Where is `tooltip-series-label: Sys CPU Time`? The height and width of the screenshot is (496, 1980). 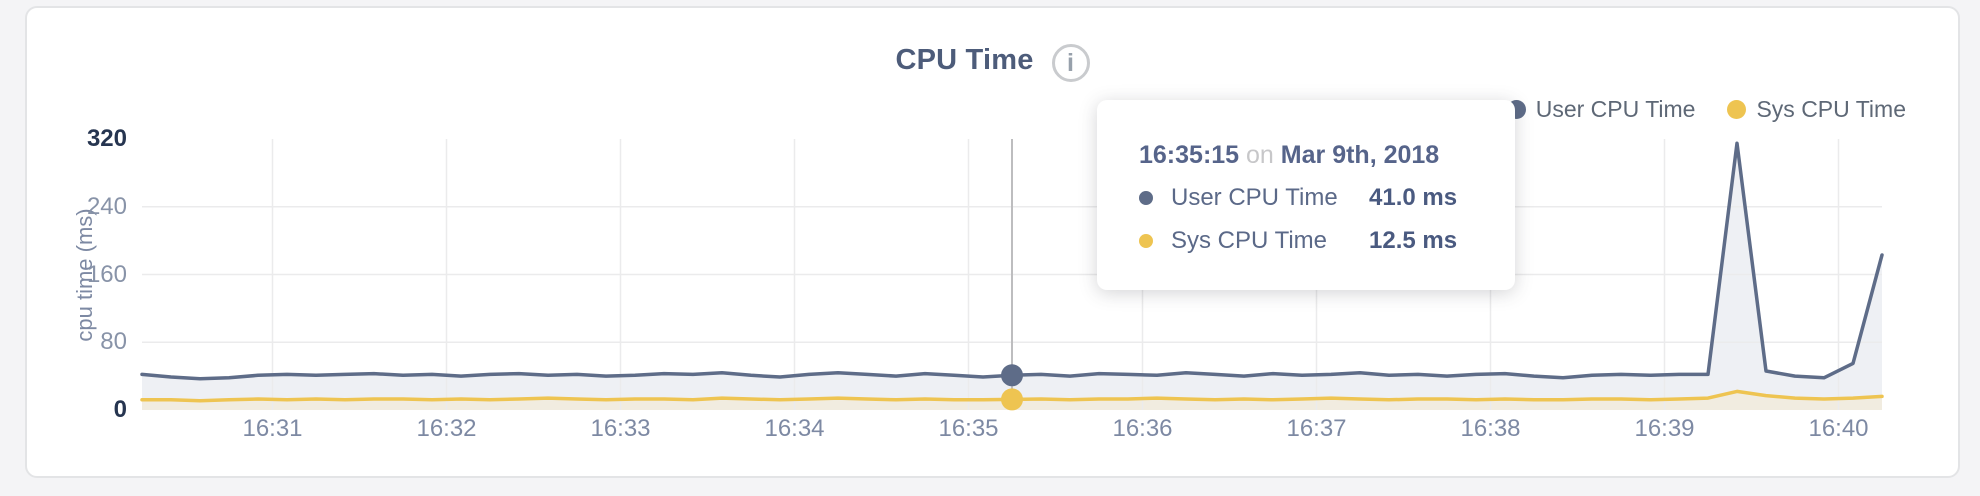
tooltip-series-label: Sys CPU Time is located at coordinates (1249, 240).